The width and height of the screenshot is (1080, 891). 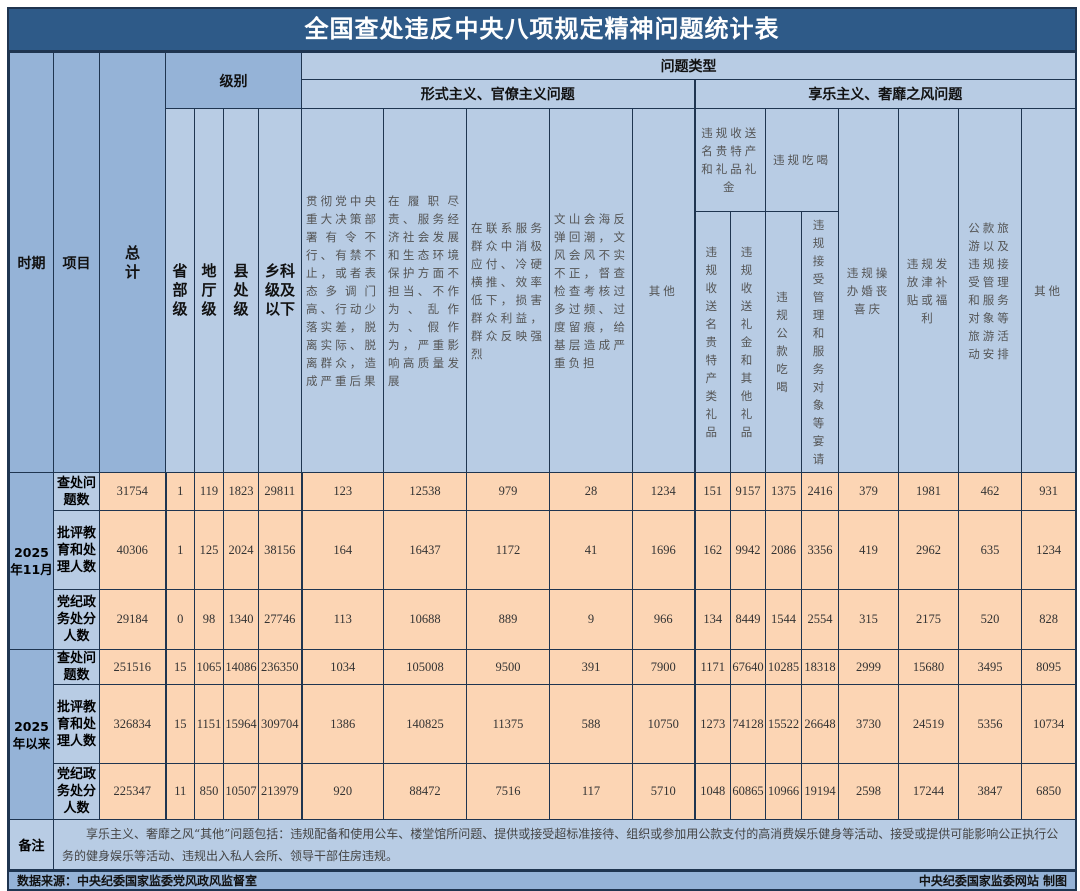 I want to click on table-cell: 11375, so click(x=508, y=724).